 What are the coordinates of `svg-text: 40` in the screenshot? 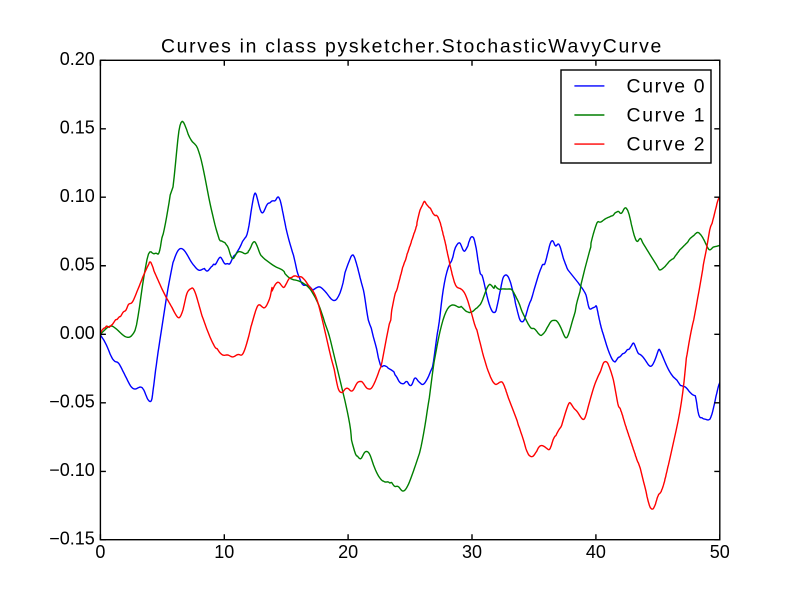 It's located at (596, 552).